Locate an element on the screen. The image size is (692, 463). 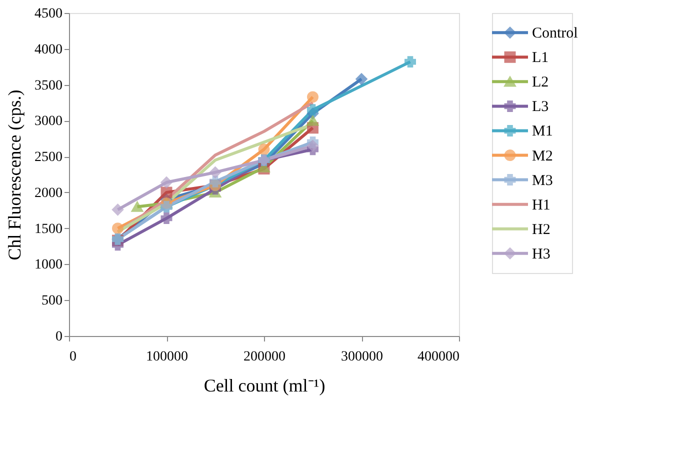
y-tick-label: 4000 is located at coordinates (48, 50).